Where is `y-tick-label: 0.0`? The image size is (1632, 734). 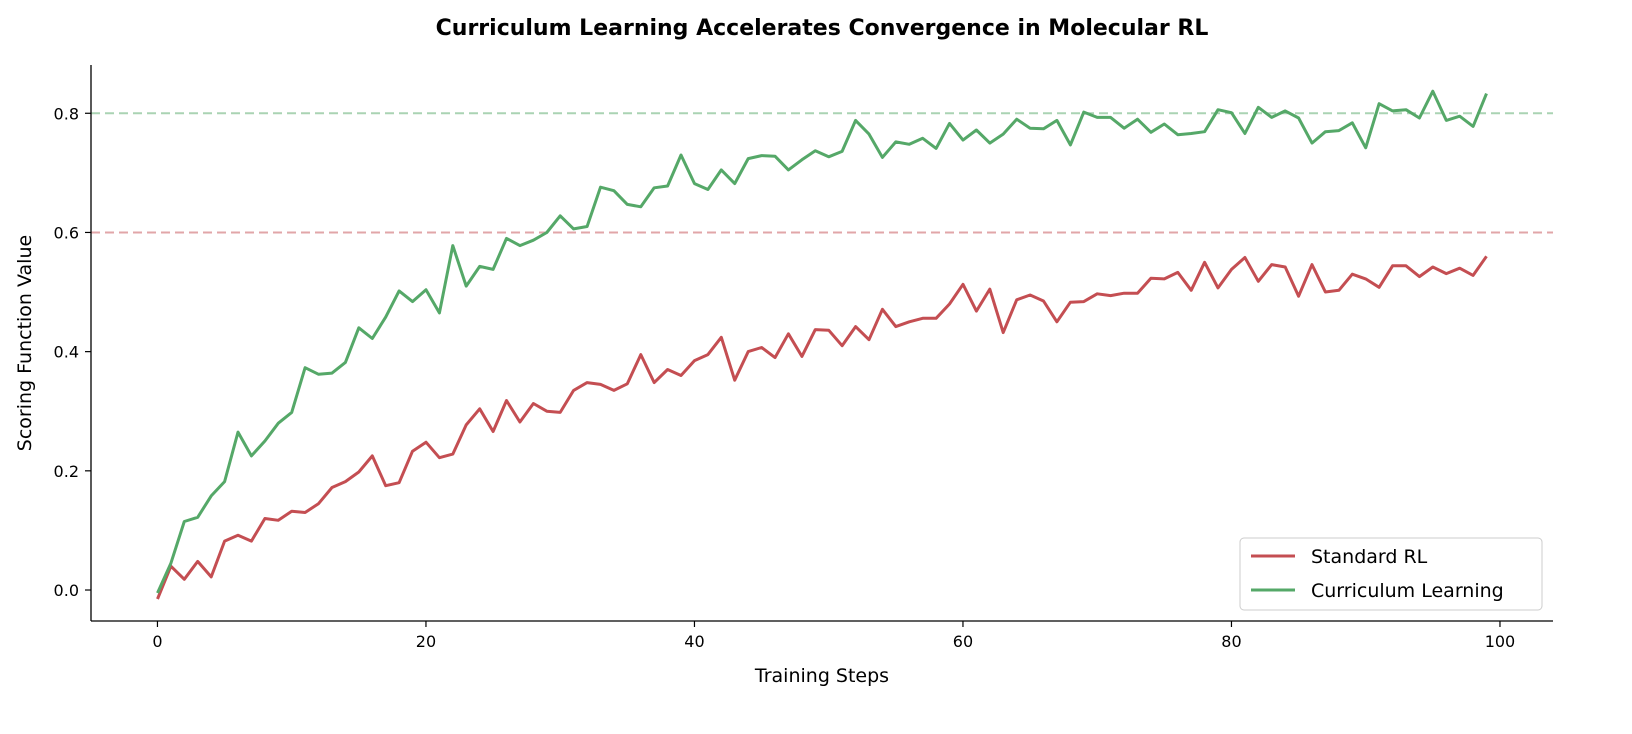
y-tick-label: 0.0 is located at coordinates (66, 590).